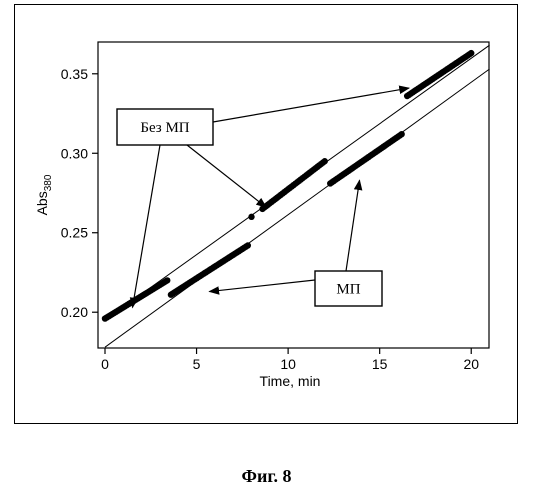 This screenshot has height=500, width=533. Describe the element at coordinates (105, 364) in the screenshot. I see `x-tick-label: 0` at that location.